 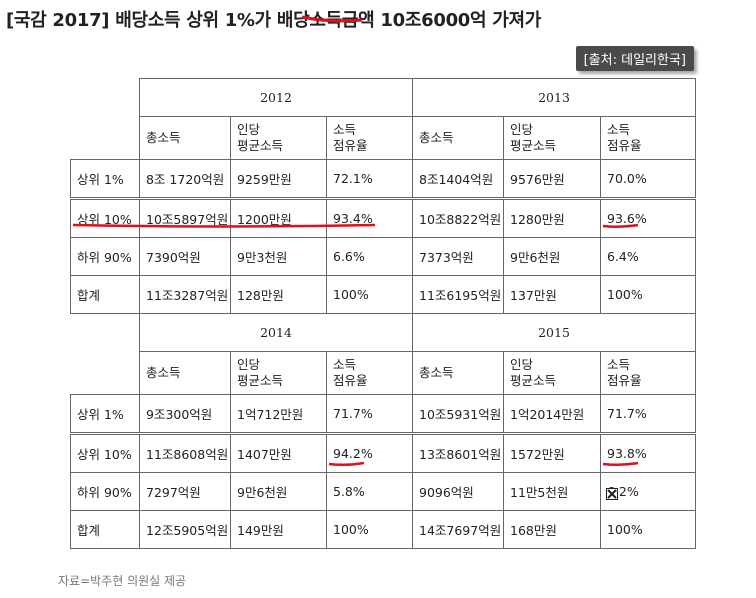 What do you see at coordinates (185, 256) in the screenshot?
I see `table-cell: 7390억원` at bounding box center [185, 256].